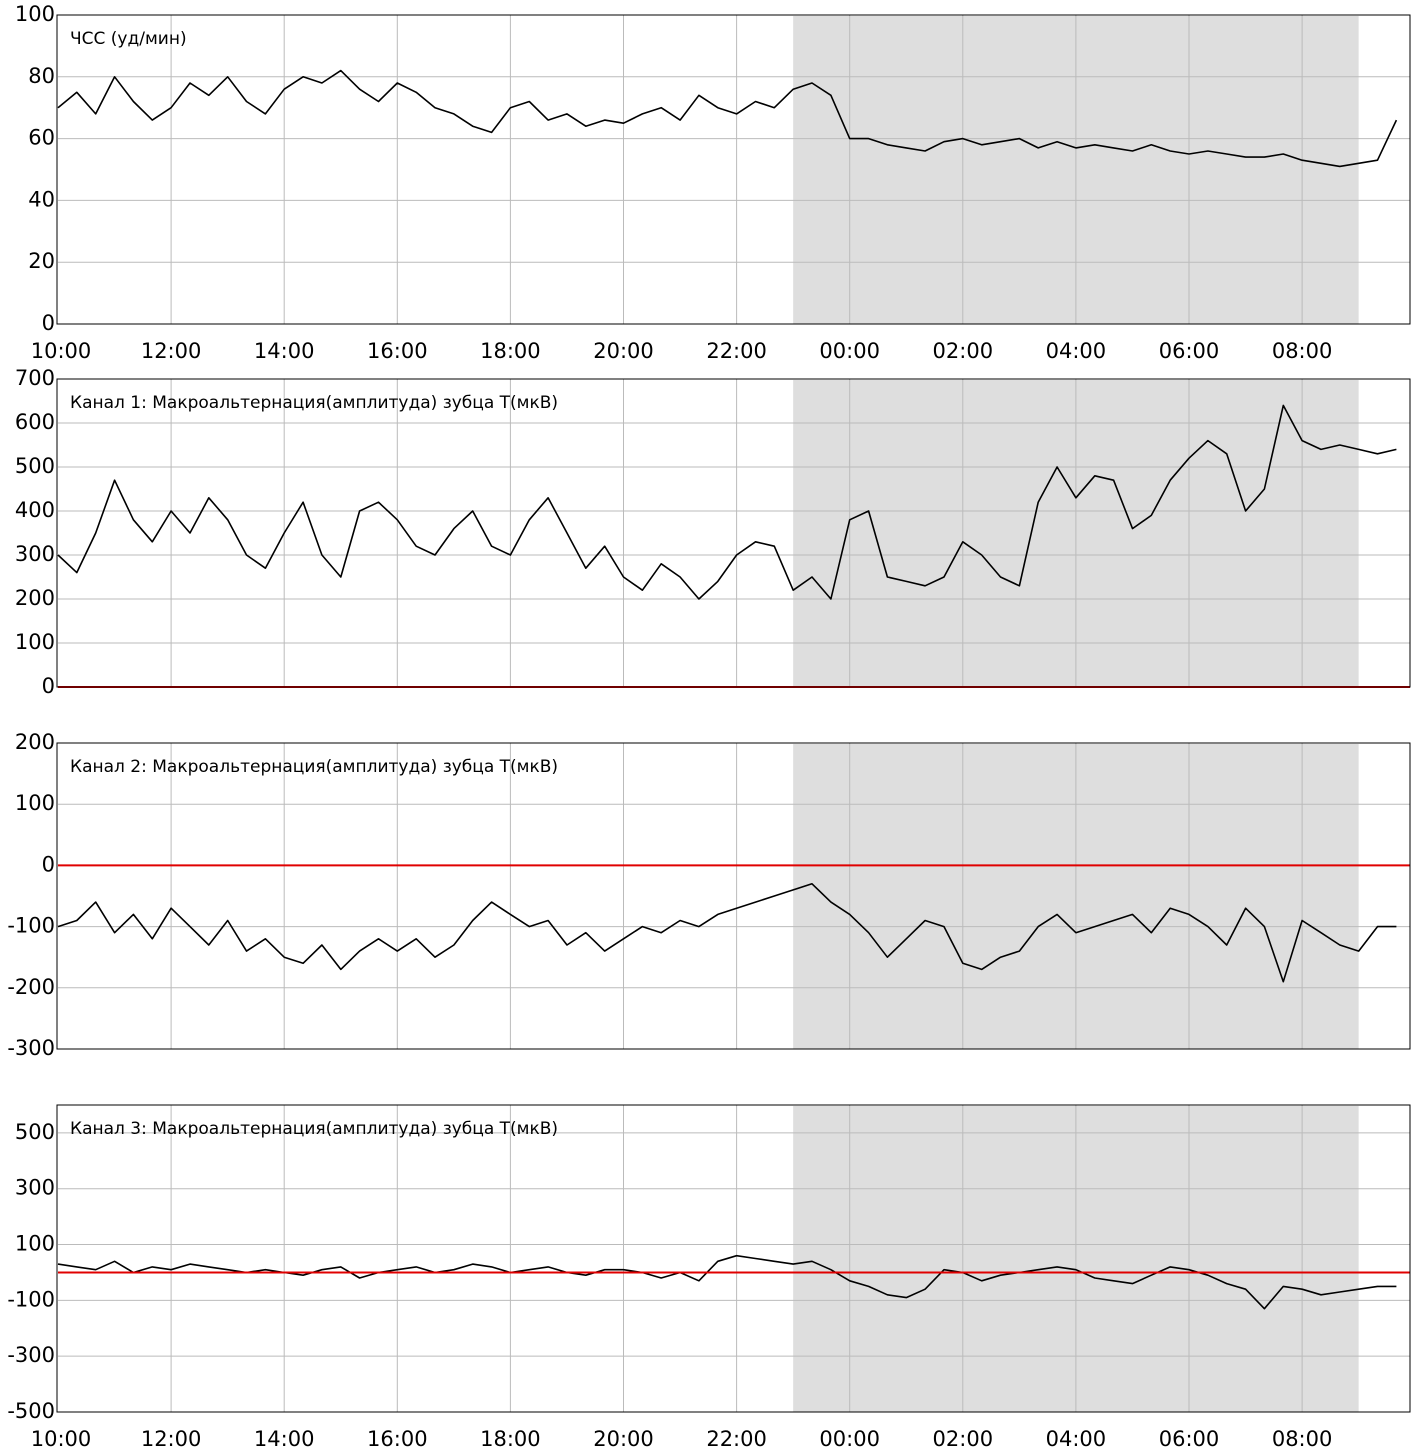  I want to click on y-tick-label: 20, so click(41, 261).